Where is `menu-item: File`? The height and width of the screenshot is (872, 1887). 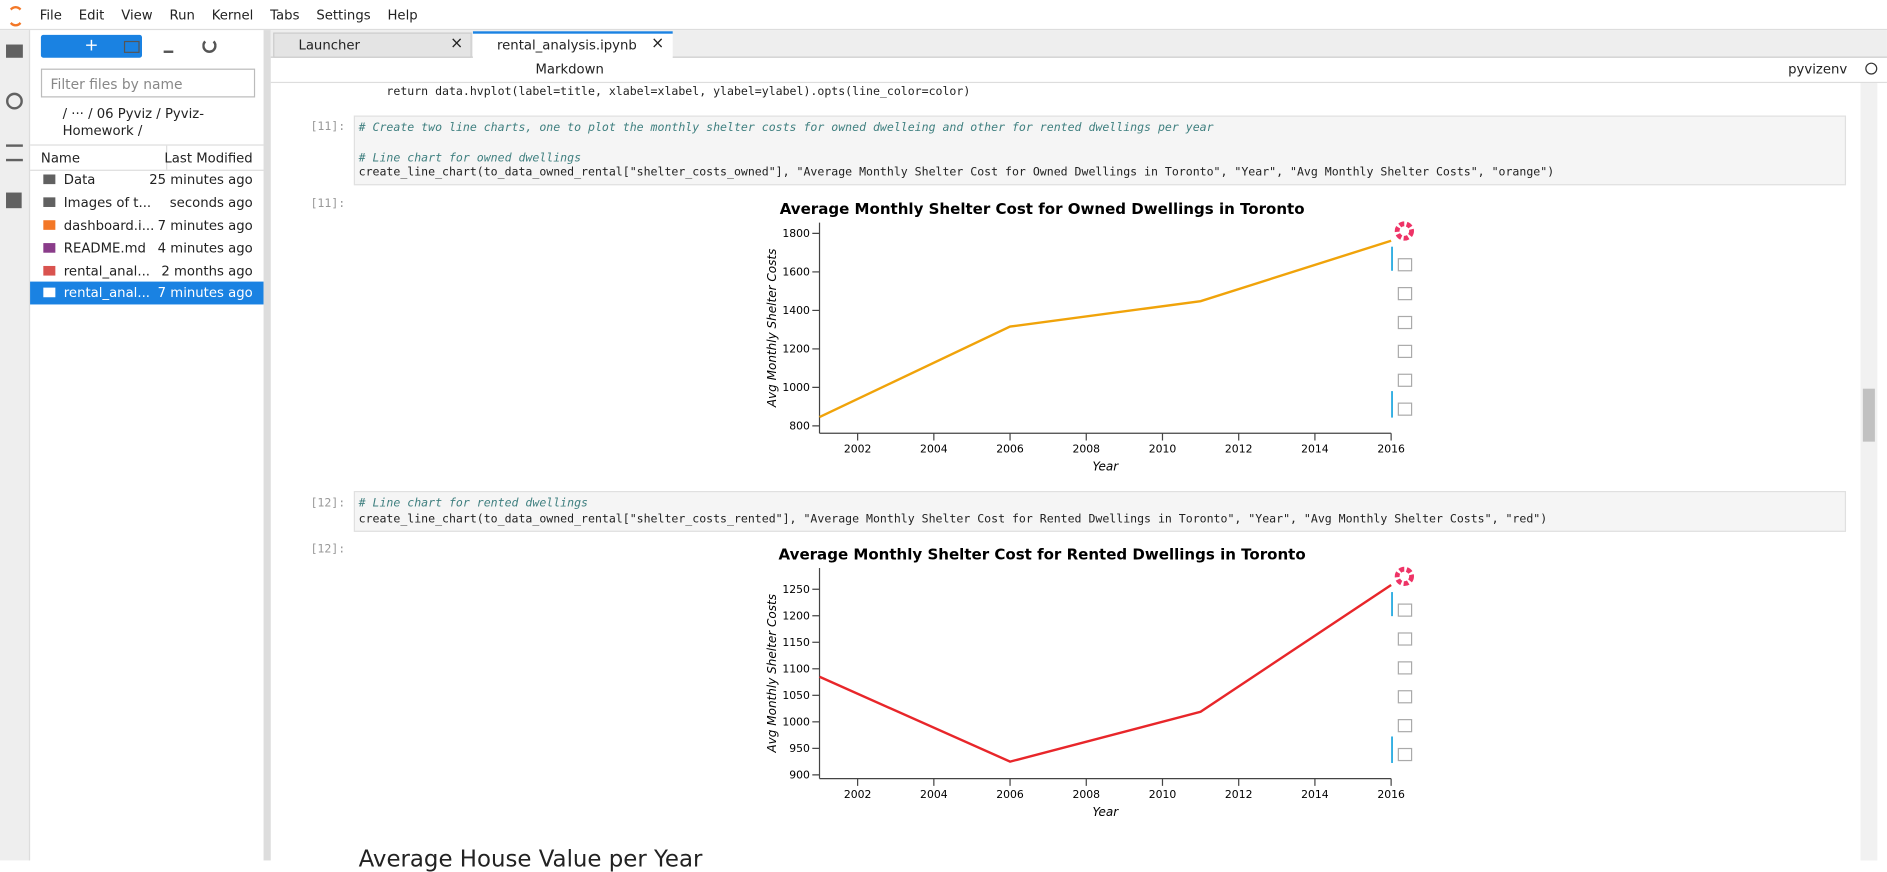
menu-item: File is located at coordinates (50, 15).